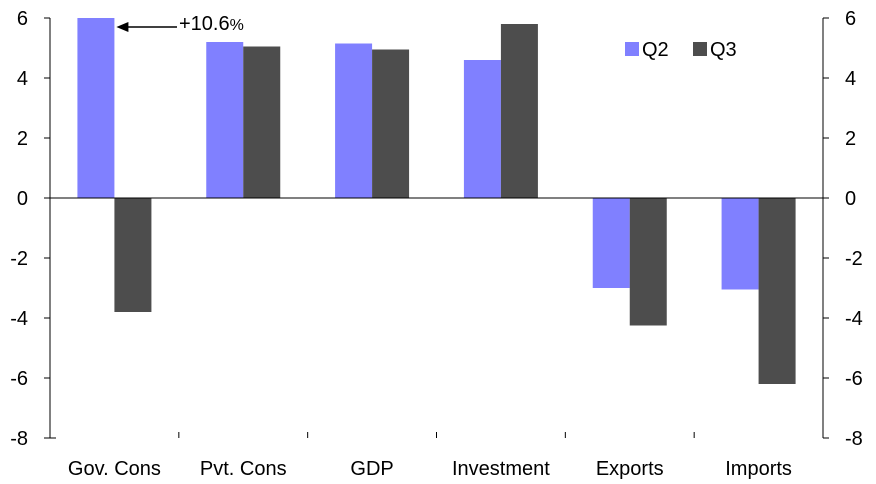  I want to click on x-category-label: Exports, so click(630, 469).